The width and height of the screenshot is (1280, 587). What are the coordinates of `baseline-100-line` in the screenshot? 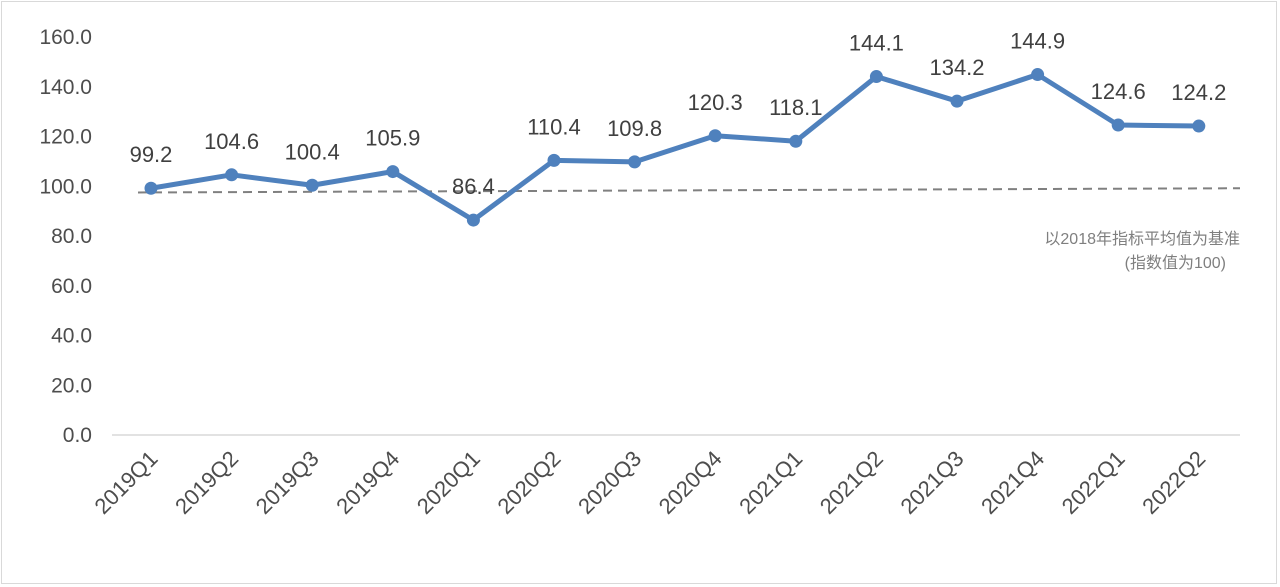 It's located at (689, 190).